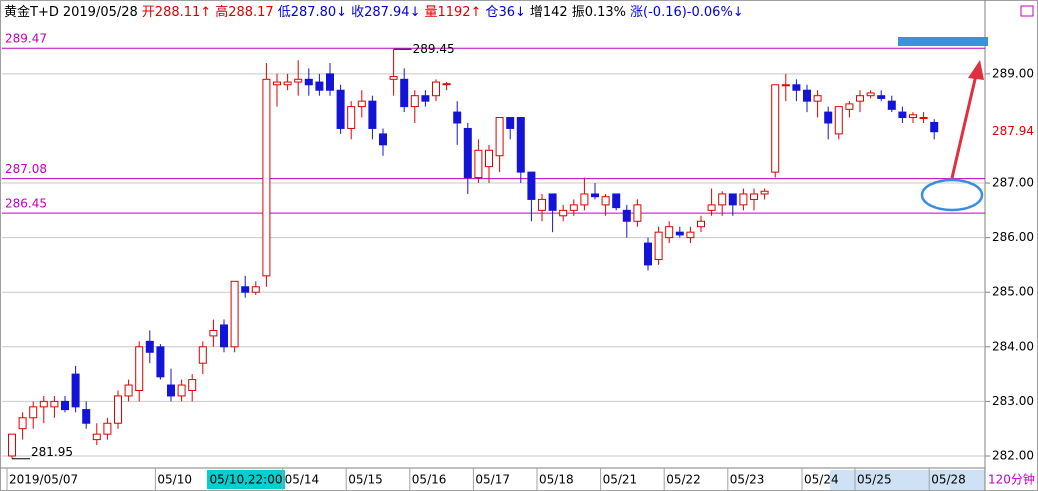  I want to click on cursor-label: 05/10,22:00, so click(246, 480).